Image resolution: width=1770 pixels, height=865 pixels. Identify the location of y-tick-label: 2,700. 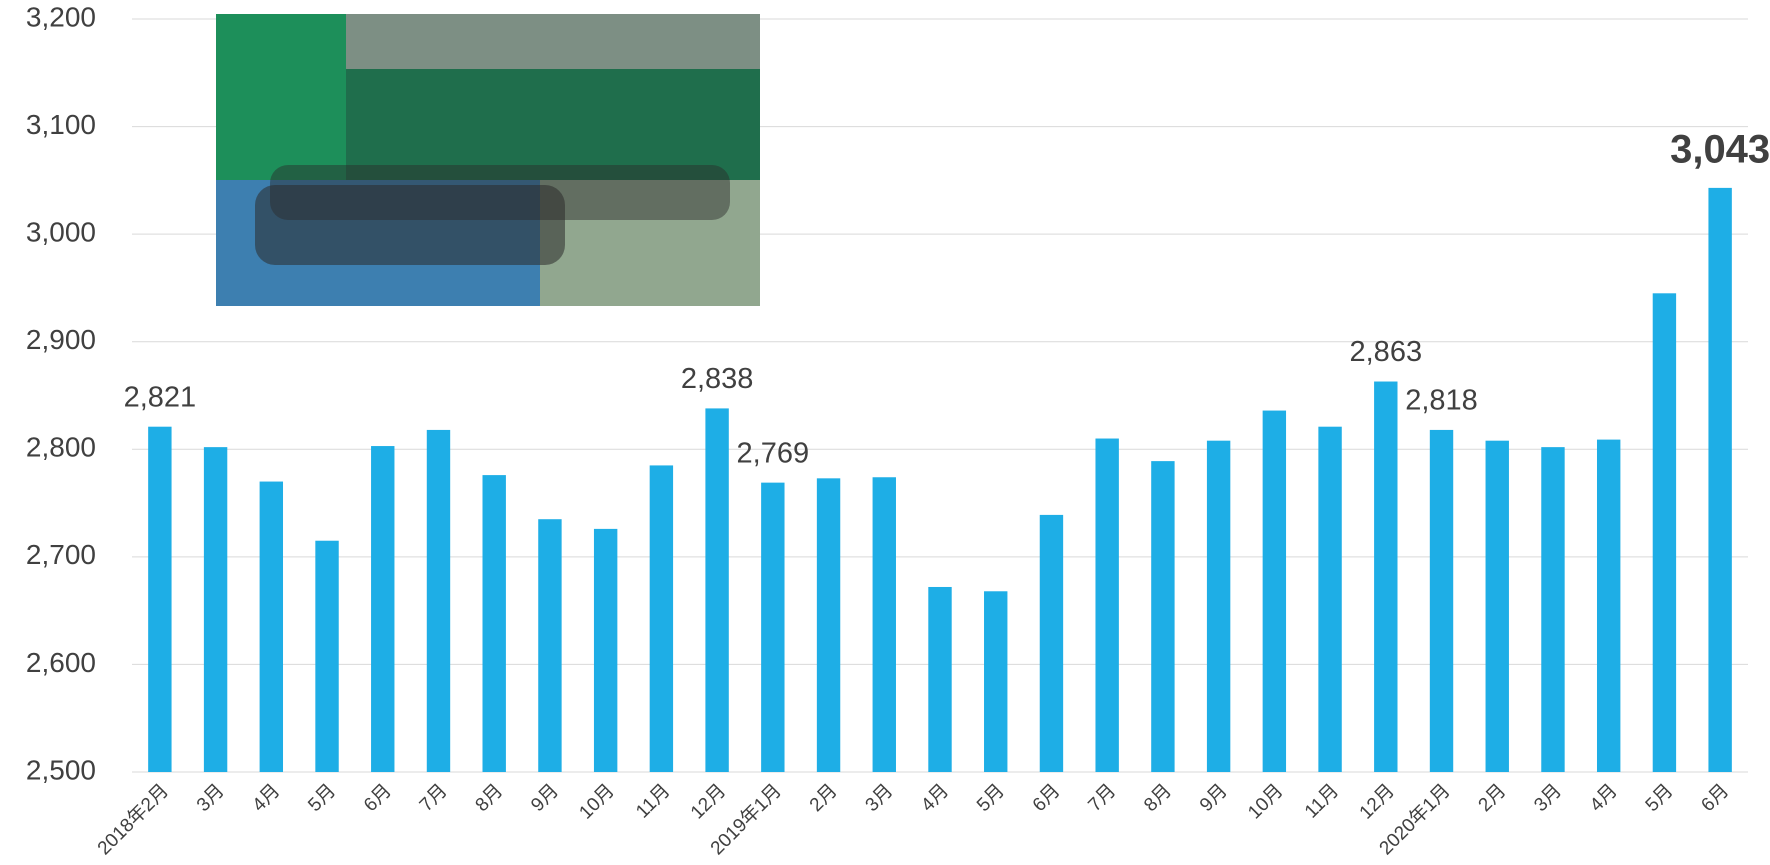
(61, 554).